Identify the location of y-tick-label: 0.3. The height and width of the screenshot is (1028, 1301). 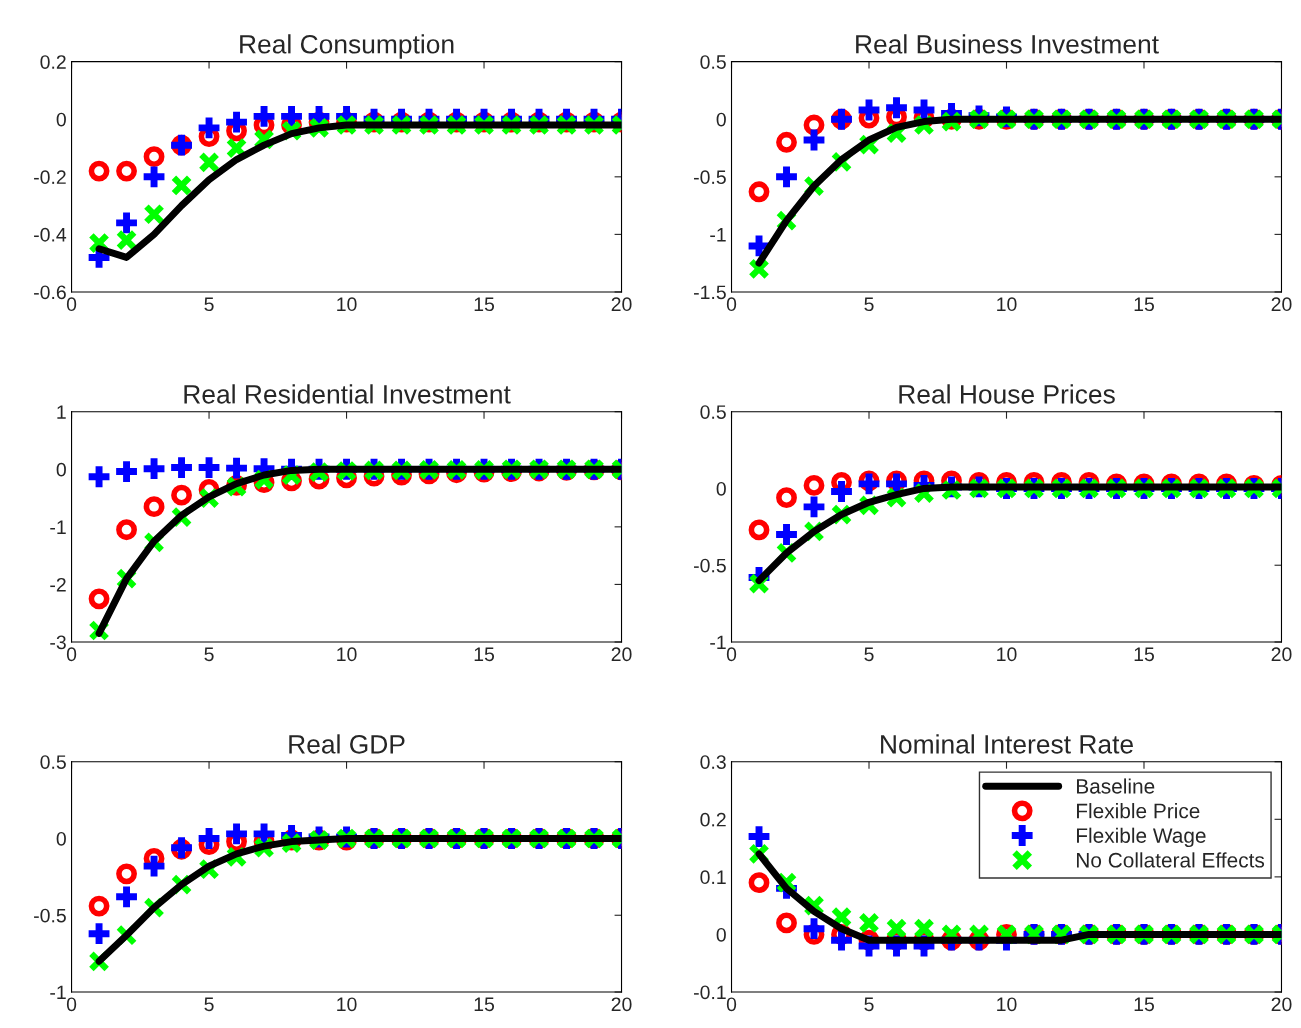
(713, 762).